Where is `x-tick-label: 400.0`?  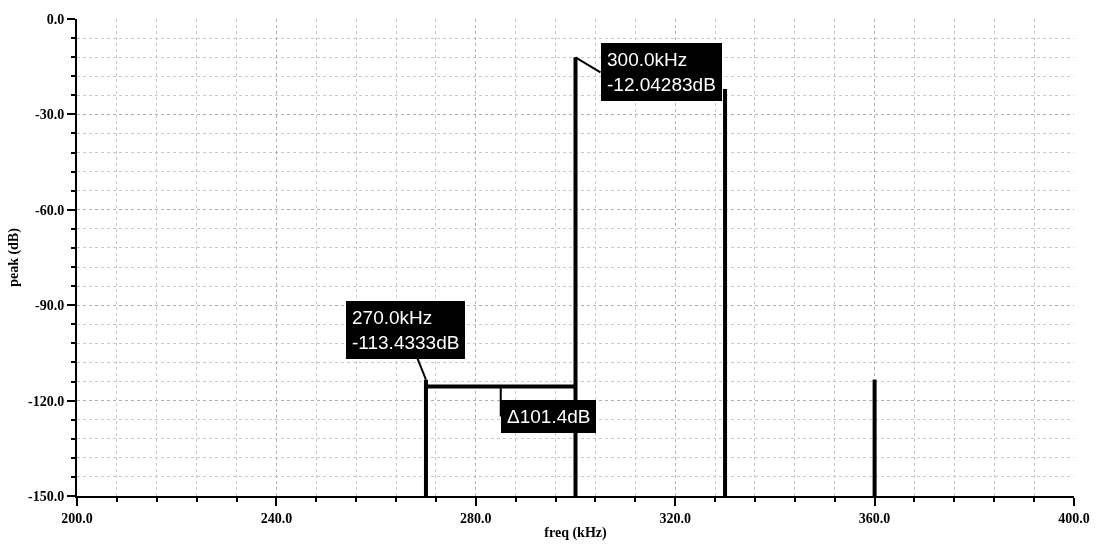 x-tick-label: 400.0 is located at coordinates (1074, 518).